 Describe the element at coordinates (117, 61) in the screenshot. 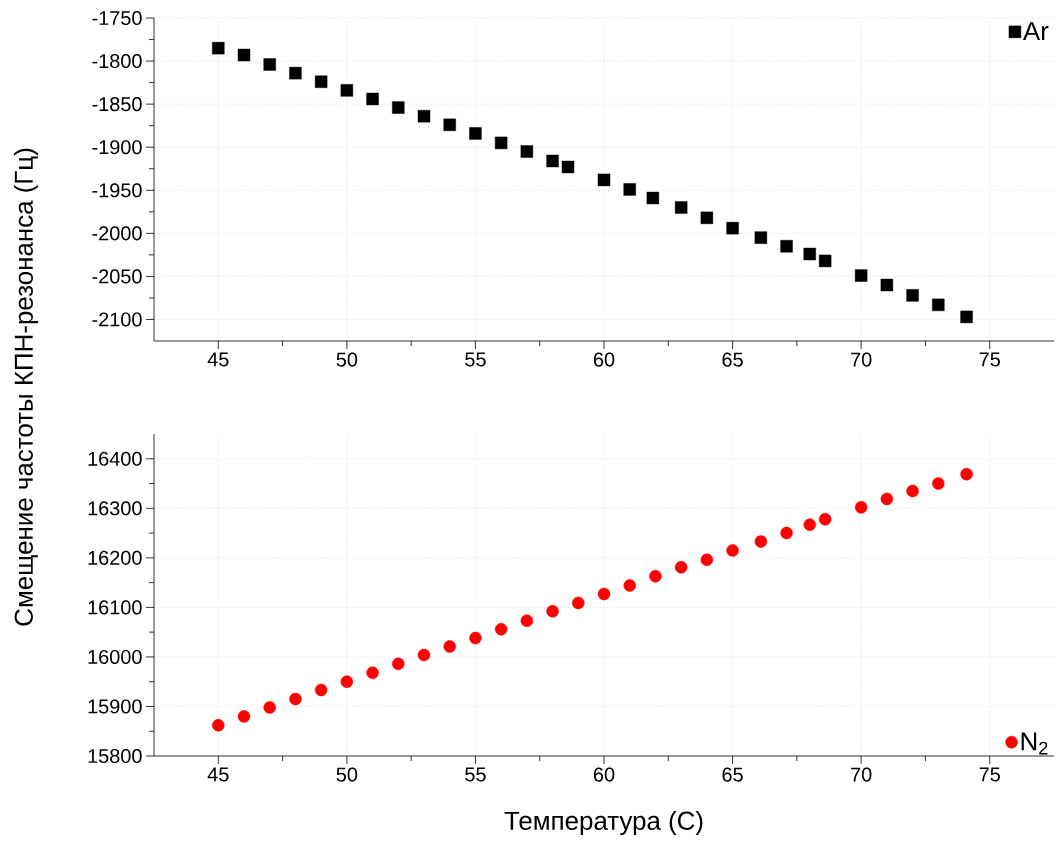

I see `y-tick-label: -1800` at that location.